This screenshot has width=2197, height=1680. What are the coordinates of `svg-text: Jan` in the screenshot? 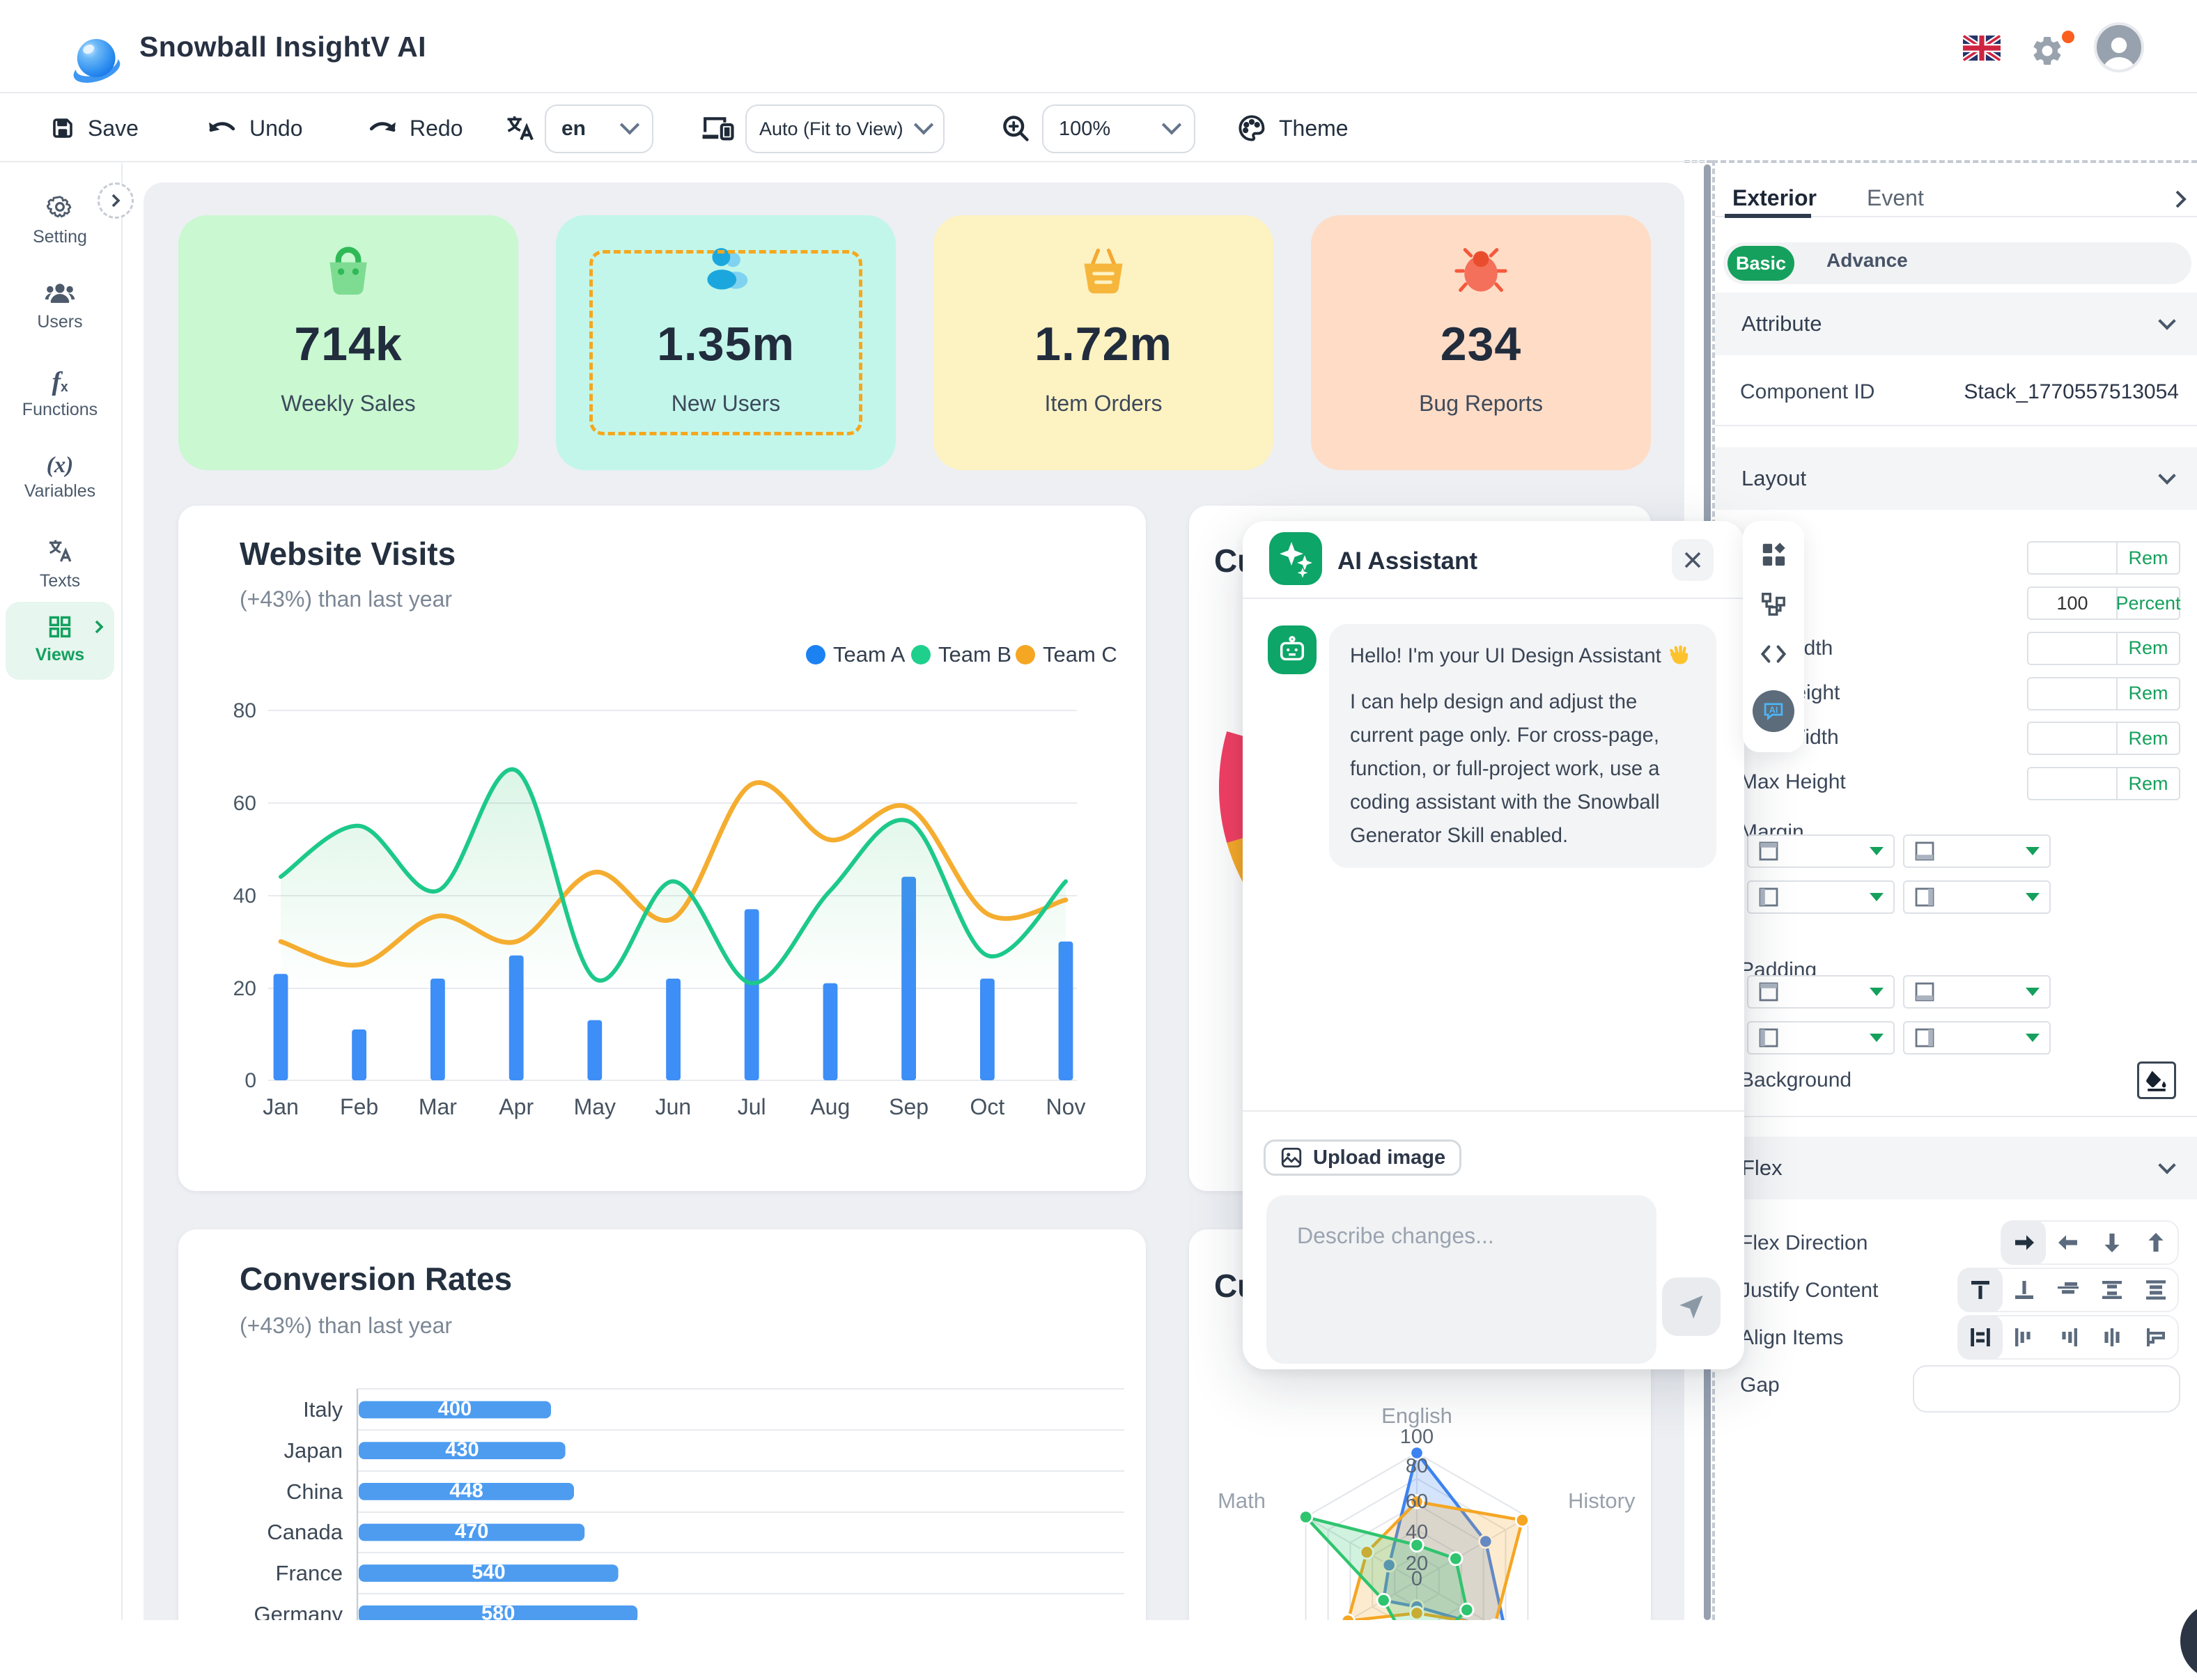 It's located at (281, 1107).